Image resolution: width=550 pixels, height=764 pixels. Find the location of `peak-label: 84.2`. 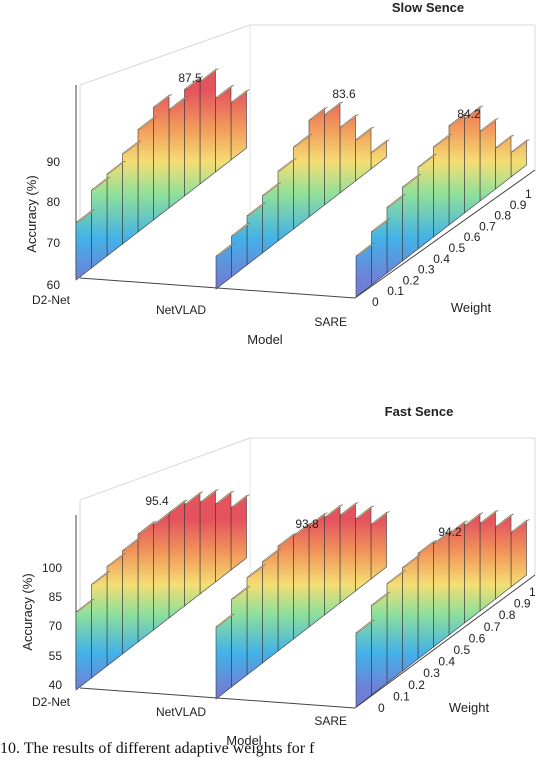

peak-label: 84.2 is located at coordinates (469, 114).